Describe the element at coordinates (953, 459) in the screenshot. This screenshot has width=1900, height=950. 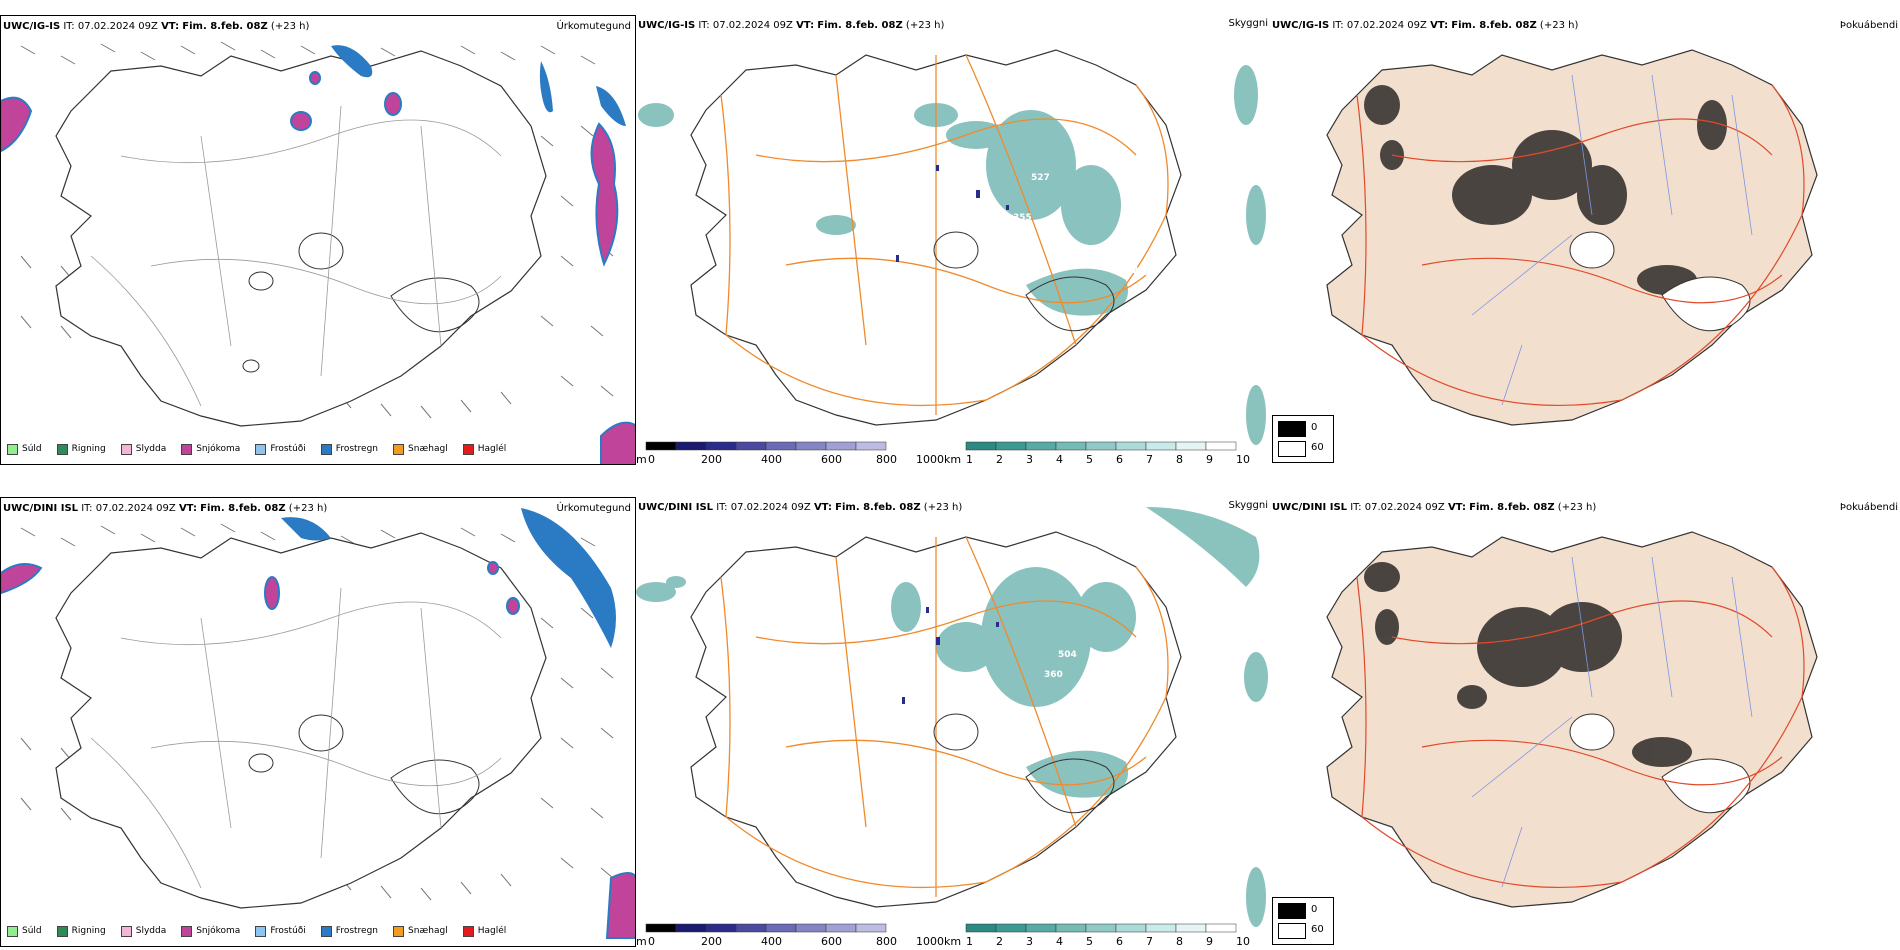
I see `vis-scale-unit: km` at that location.